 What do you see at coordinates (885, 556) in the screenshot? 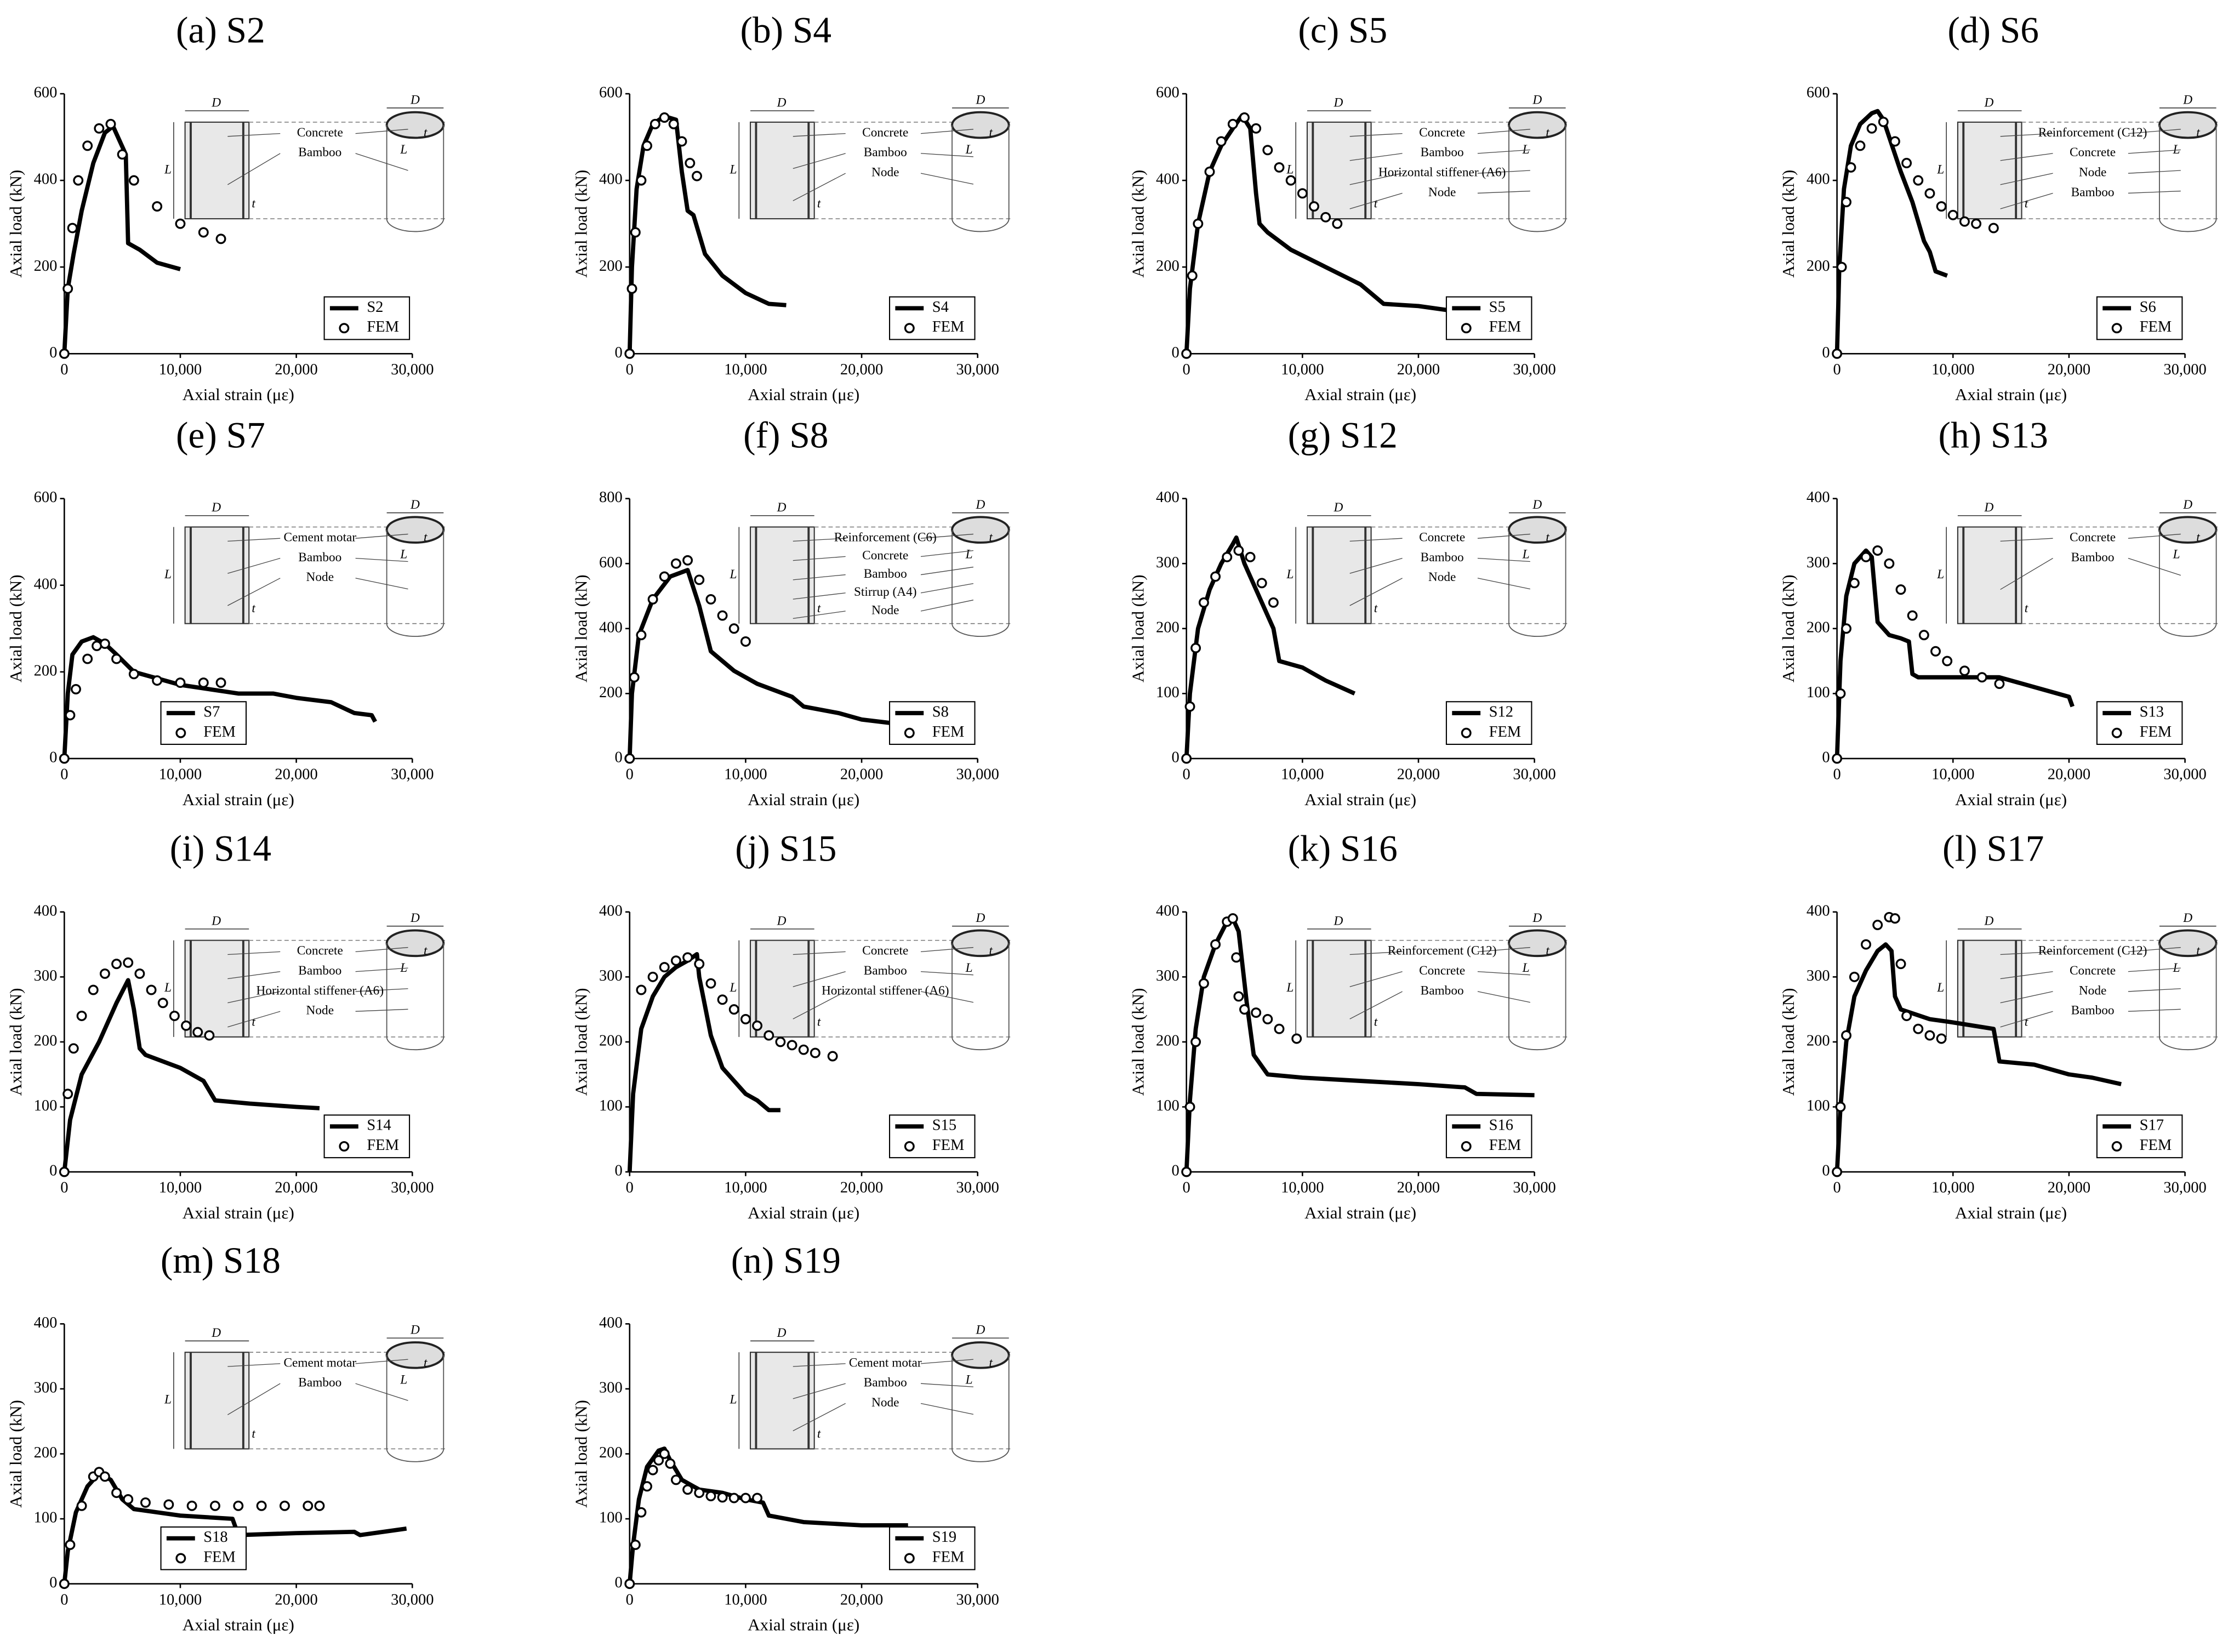
I see `inset-label: Concrete` at bounding box center [885, 556].